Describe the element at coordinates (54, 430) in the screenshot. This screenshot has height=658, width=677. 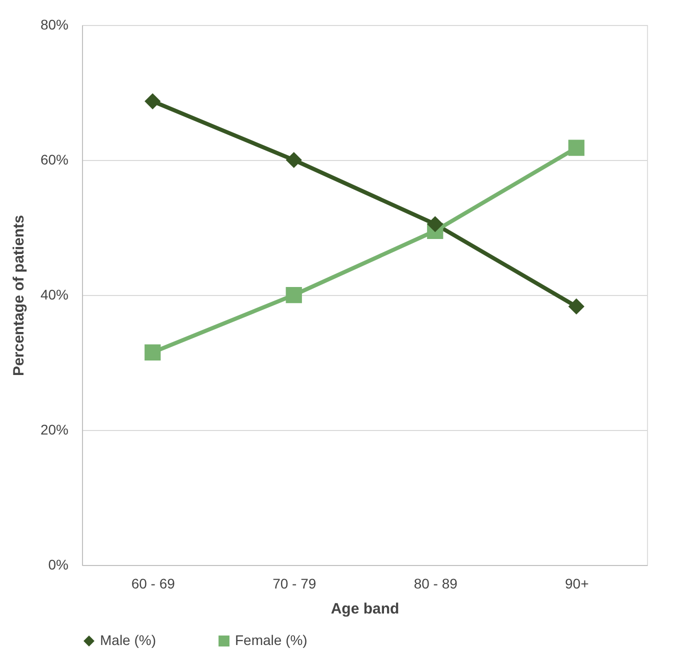
I see `y-tick-label: 20%` at that location.